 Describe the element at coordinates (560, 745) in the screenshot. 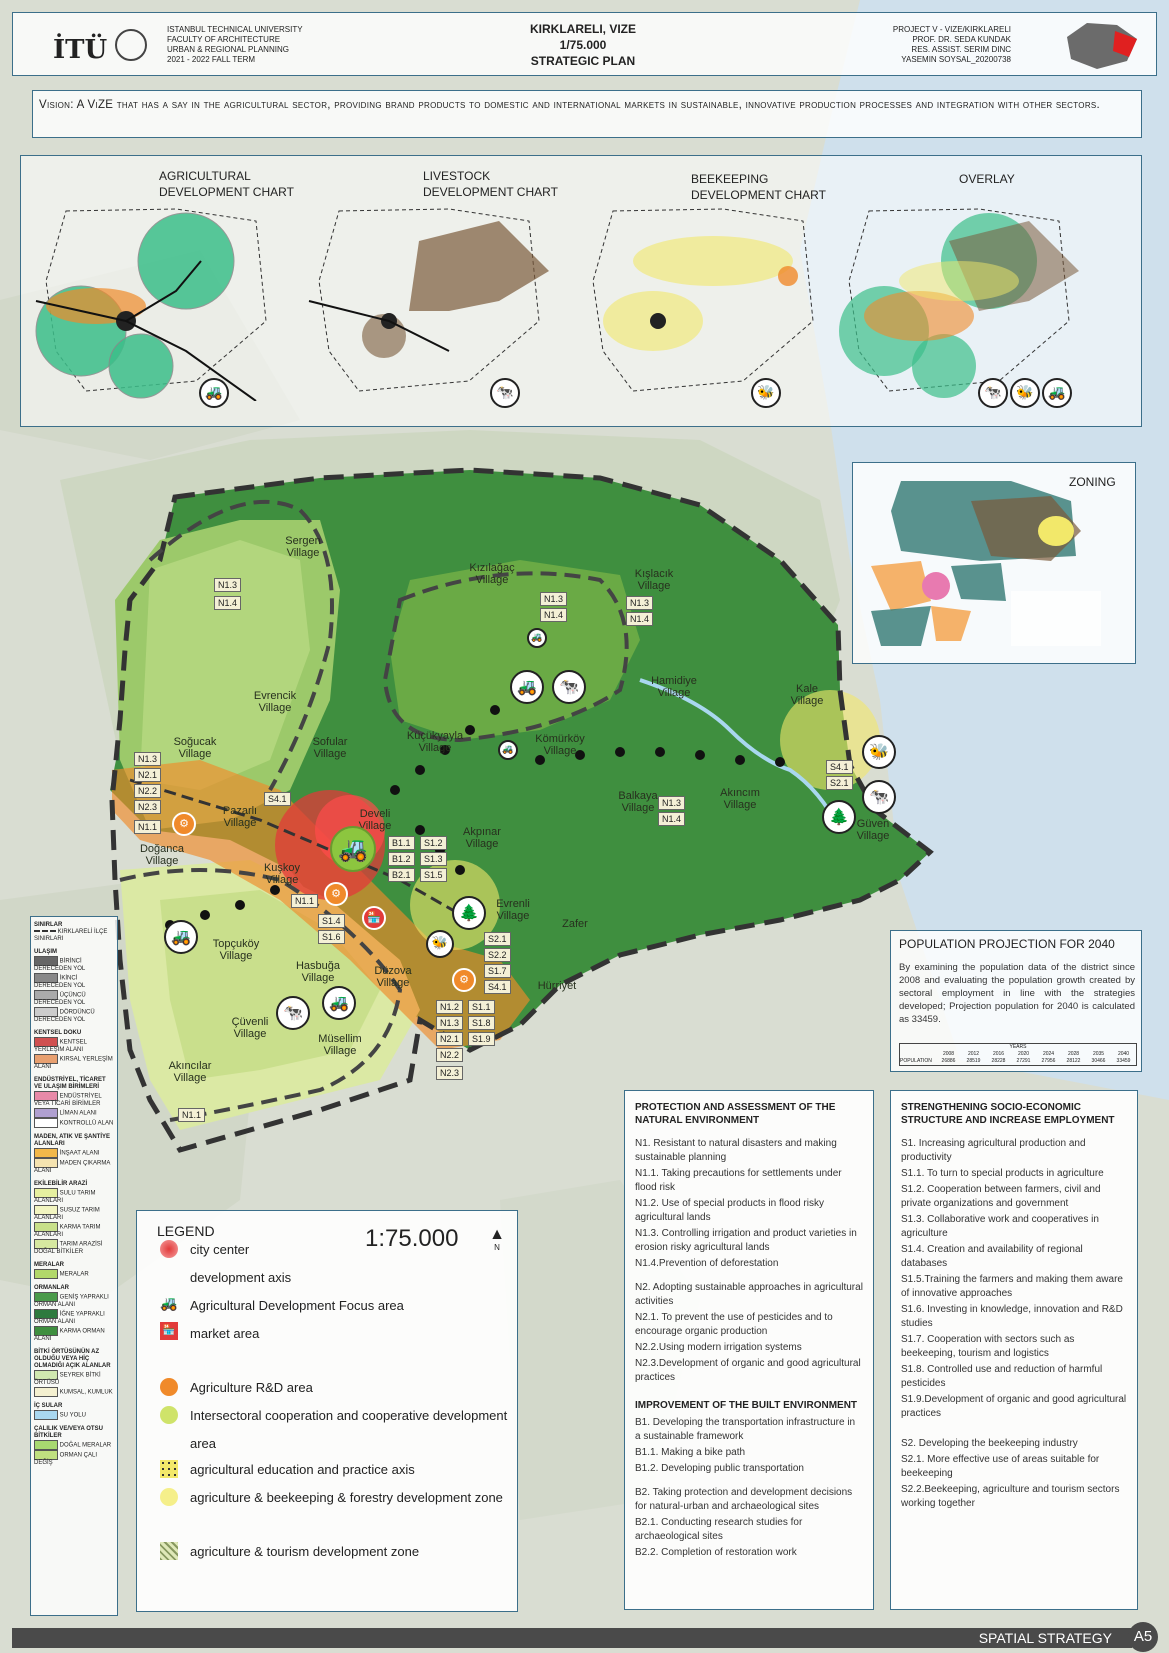

I see `village-label: Kömürköy Village` at that location.